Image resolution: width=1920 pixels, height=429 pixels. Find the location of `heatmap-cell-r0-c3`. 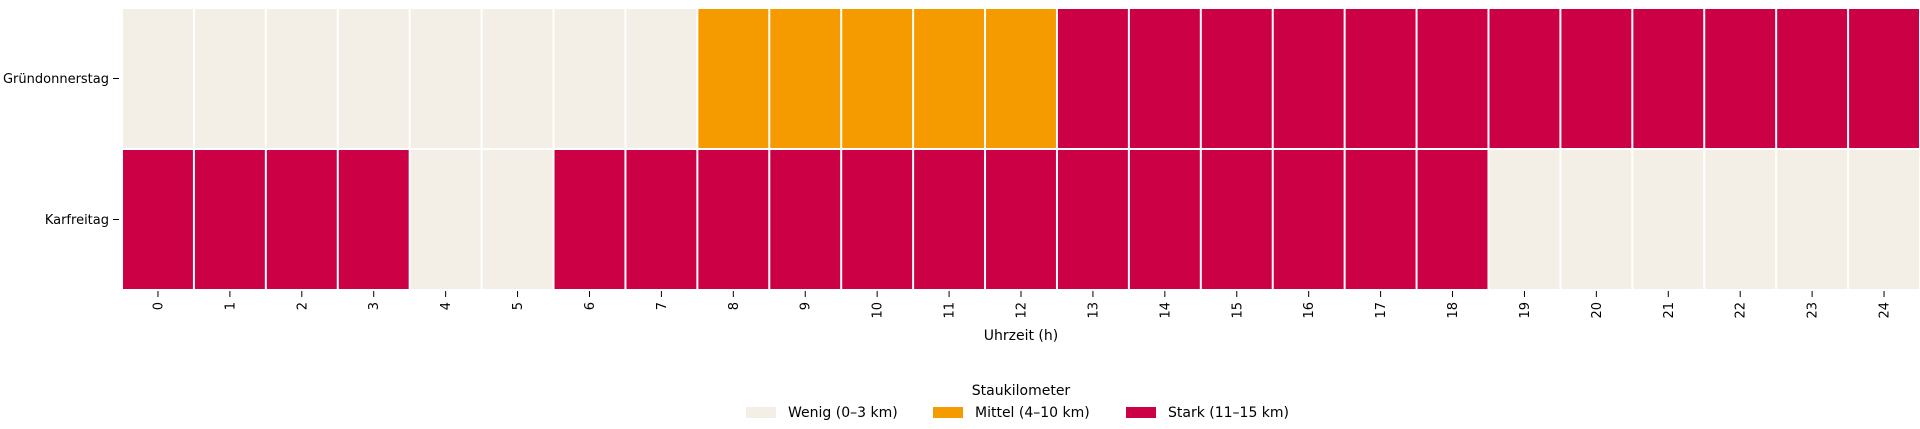

heatmap-cell-r0-c3 is located at coordinates (373, 78).